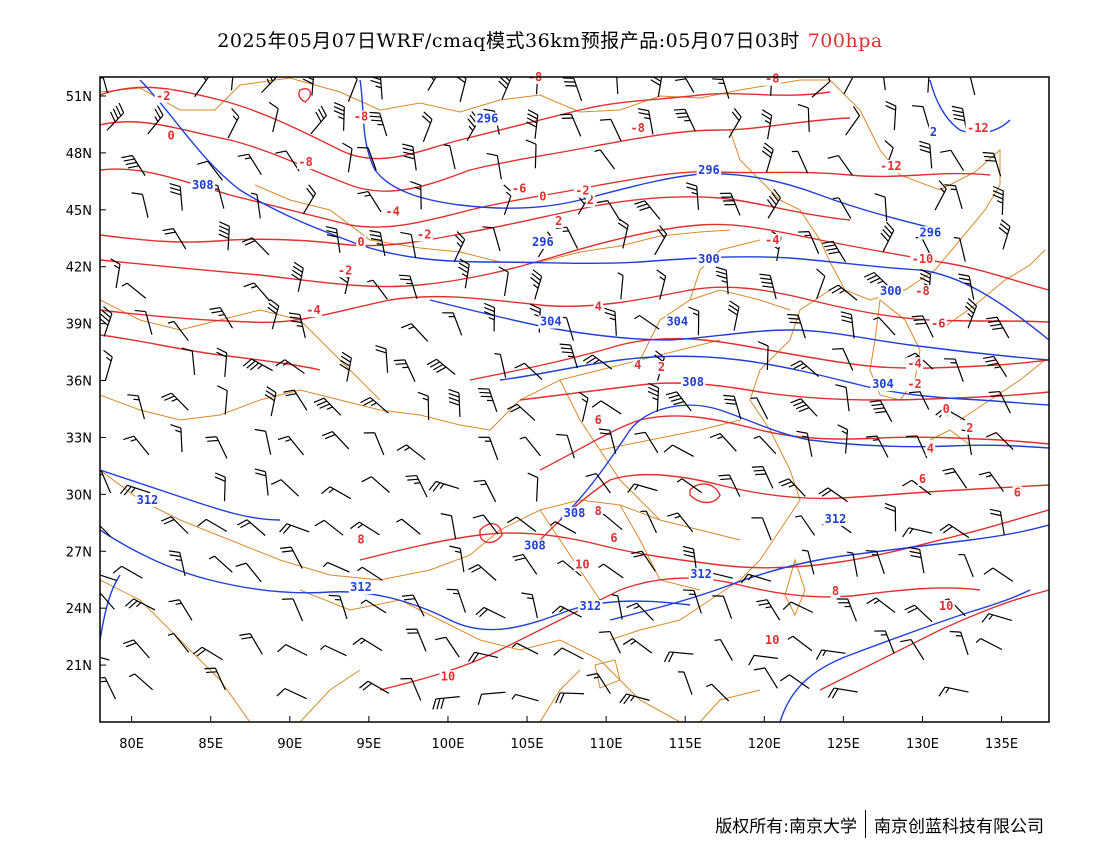 Image resolution: width=1100 pixels, height=850 pixels. Describe the element at coordinates (1017, 492) in the screenshot. I see `contour-label: 6` at that location.